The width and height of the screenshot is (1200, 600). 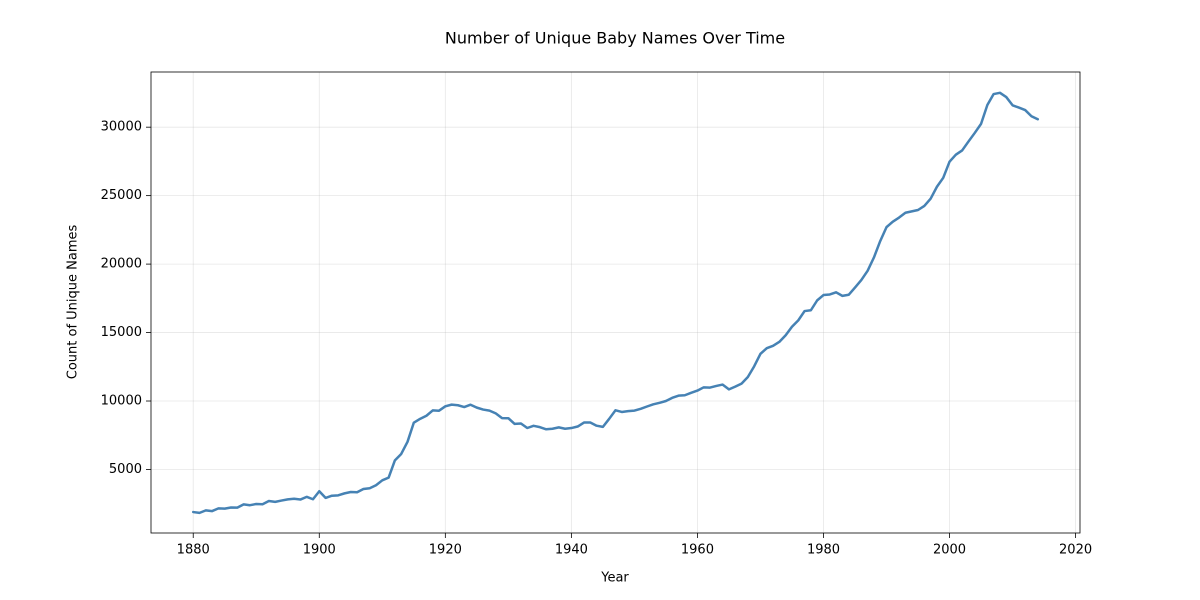 I want to click on x-tick-label: 1880, so click(x=193, y=550).